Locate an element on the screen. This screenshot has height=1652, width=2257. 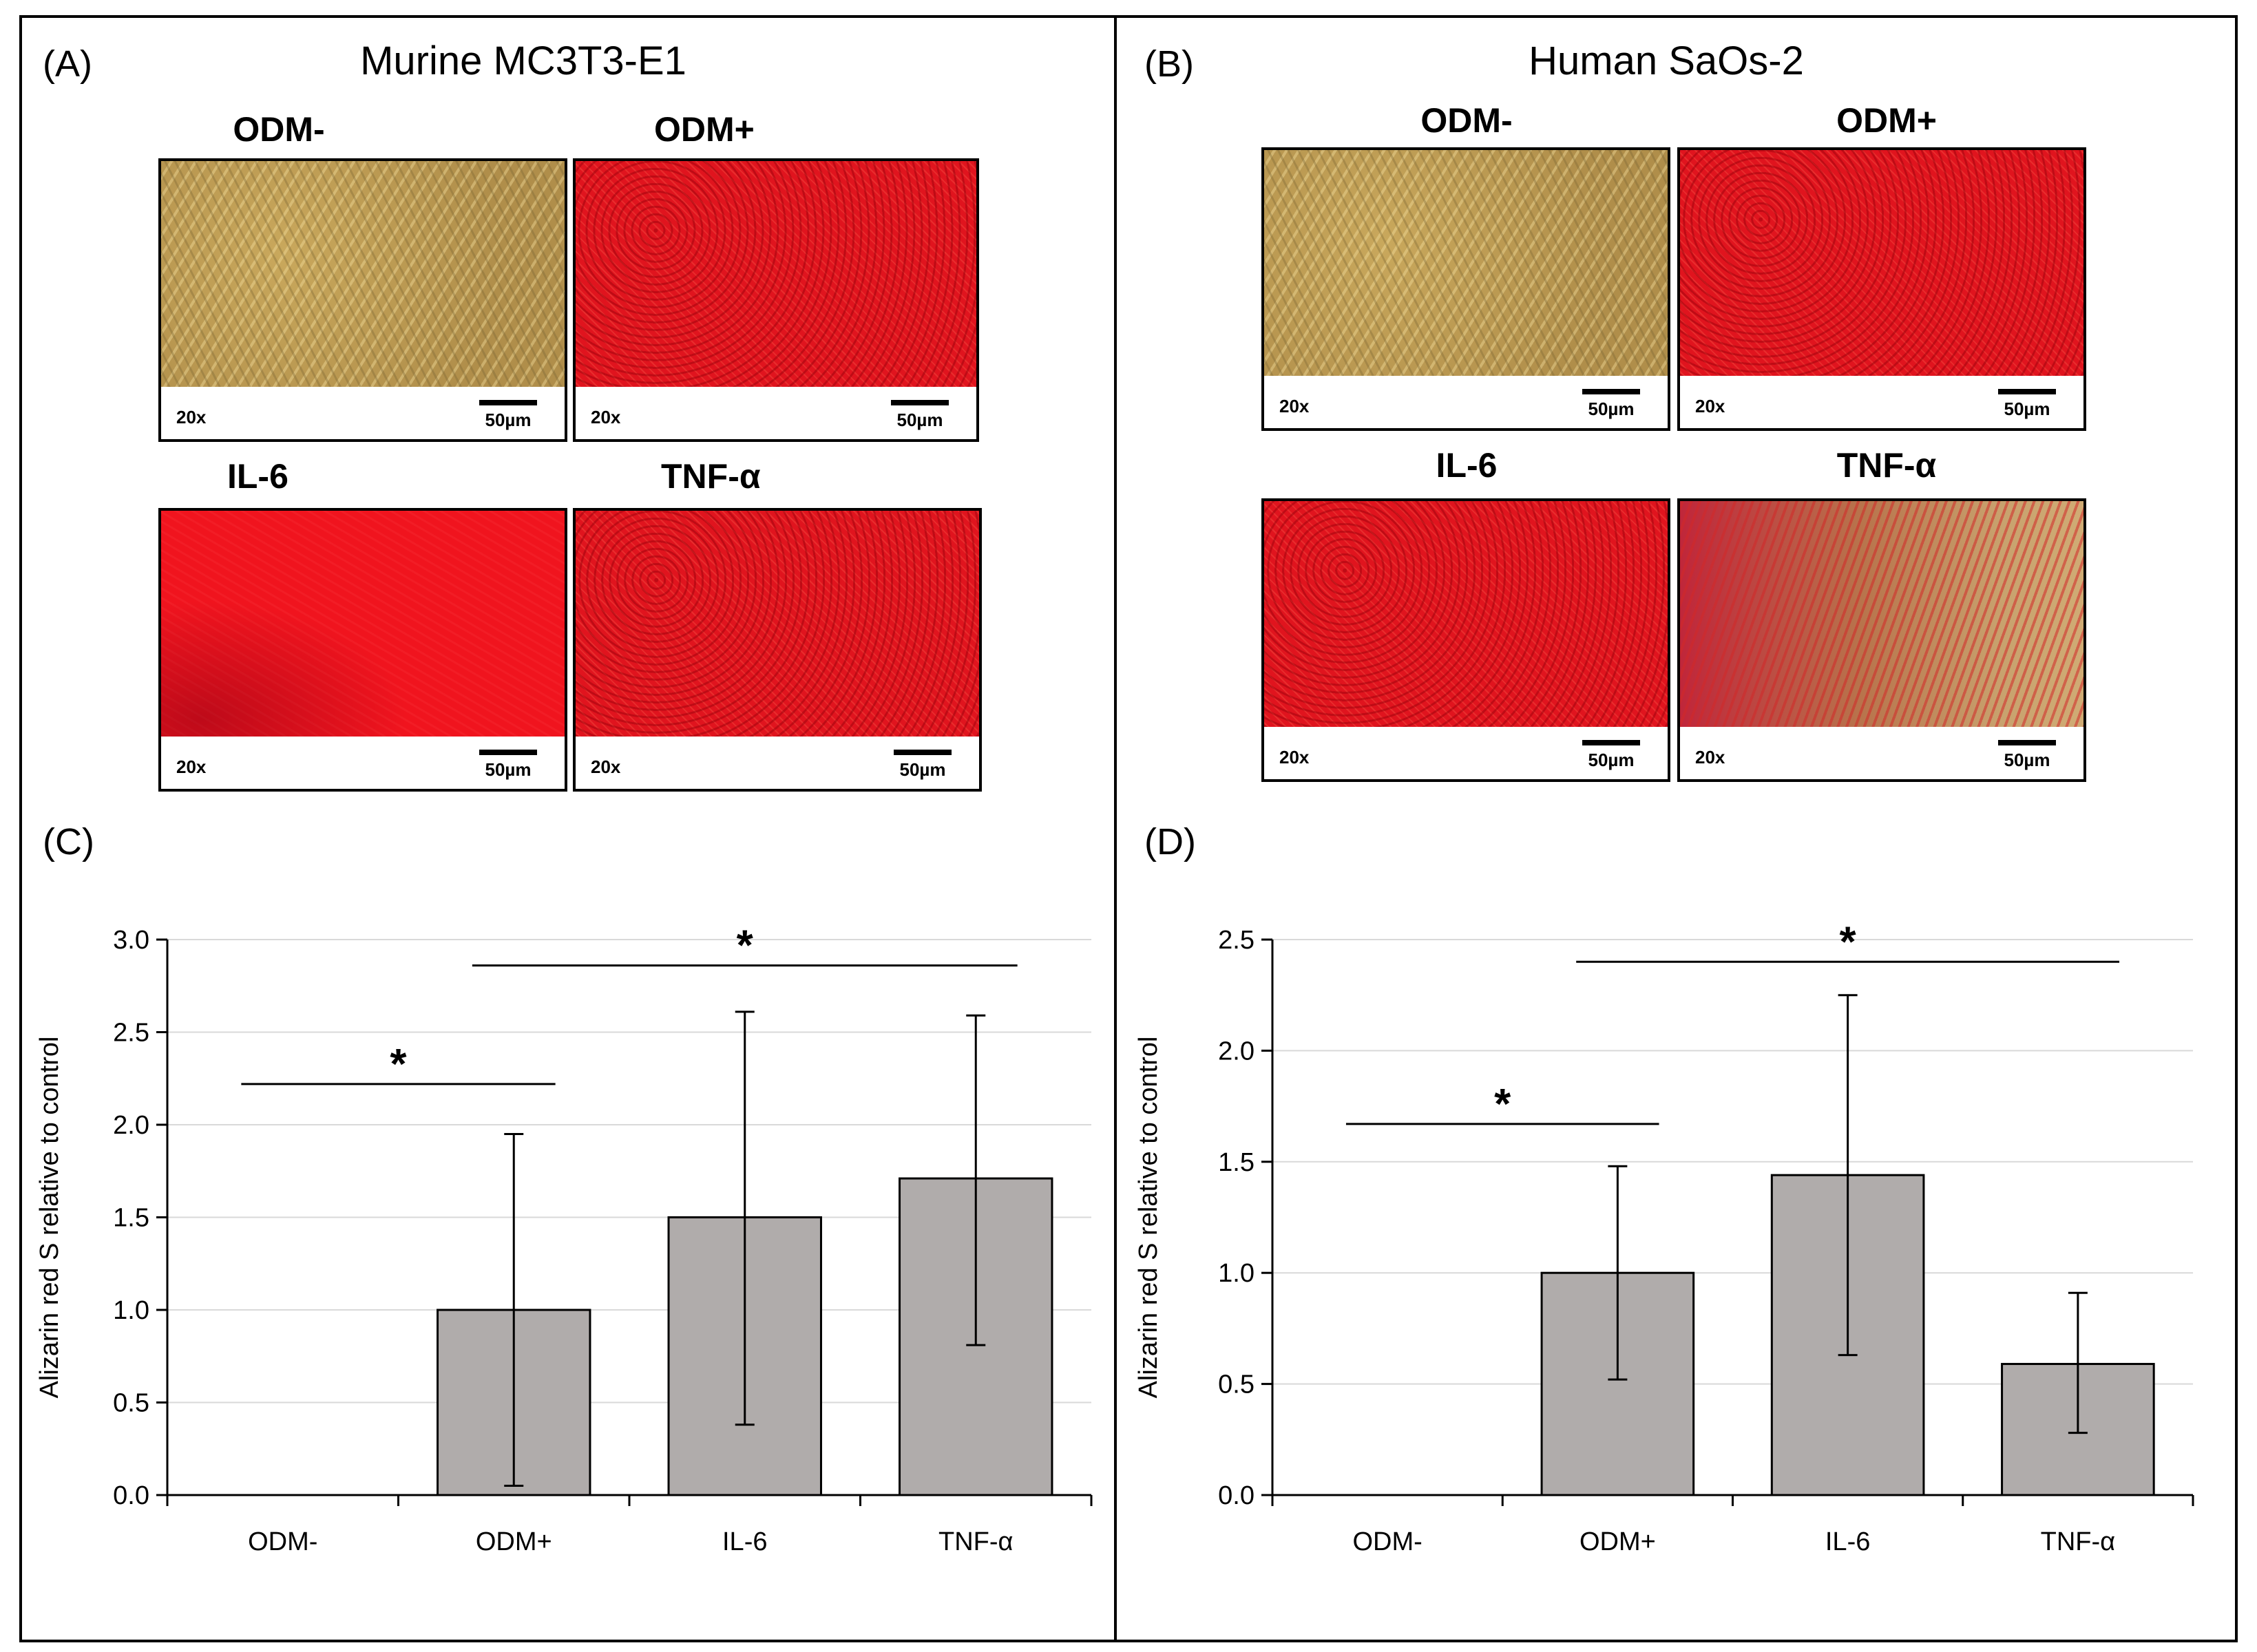
micrograph-a-odm-minus: 20x 50µm is located at coordinates (363, 300).